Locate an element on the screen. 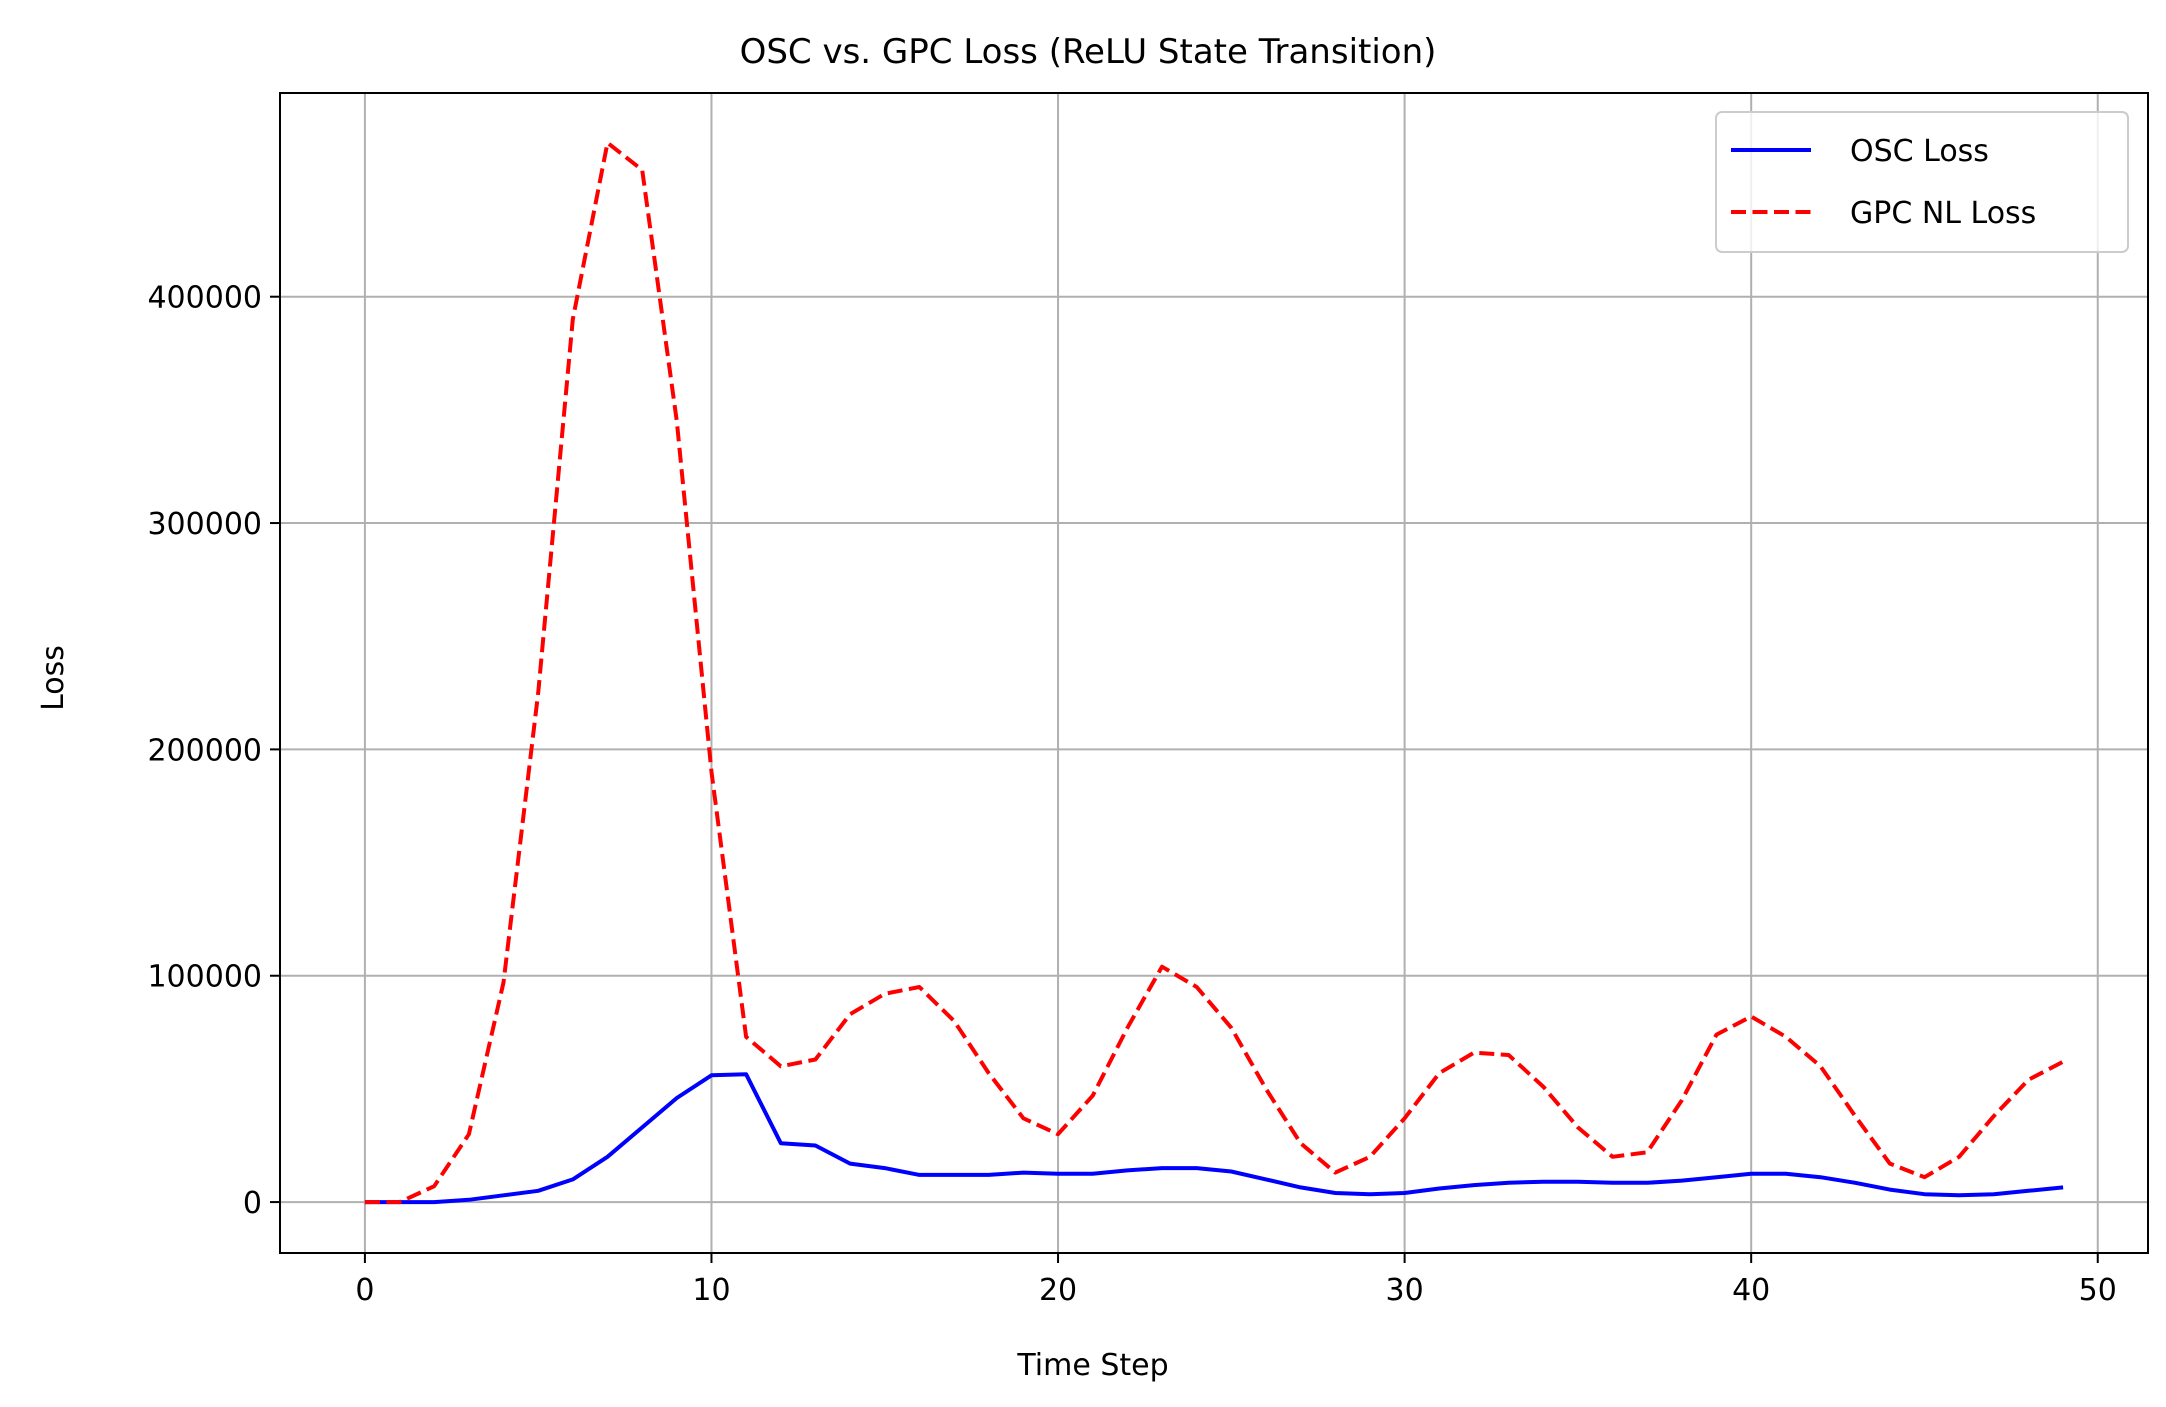 This screenshot has height=1407, width=2166. y-tick-label: 400000 is located at coordinates (204, 298).